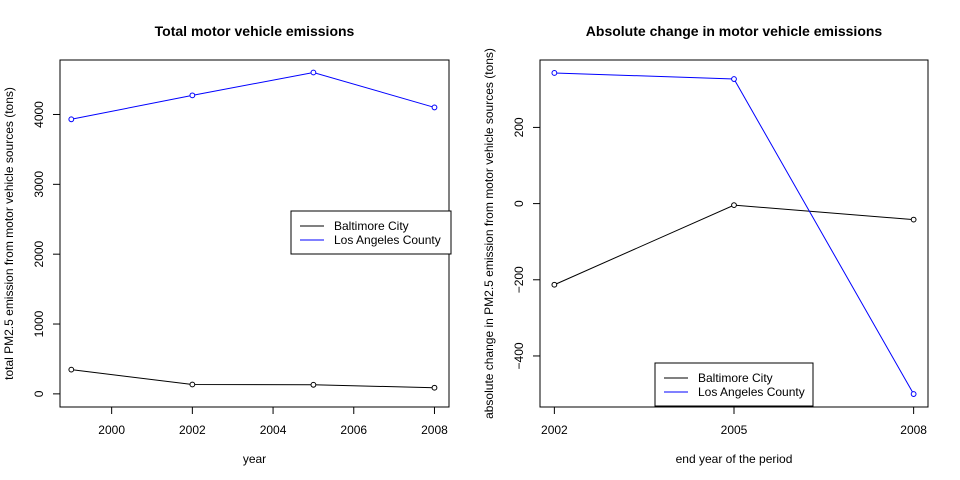  What do you see at coordinates (39, 184) in the screenshot?
I see `y-tick-label: 3000` at bounding box center [39, 184].